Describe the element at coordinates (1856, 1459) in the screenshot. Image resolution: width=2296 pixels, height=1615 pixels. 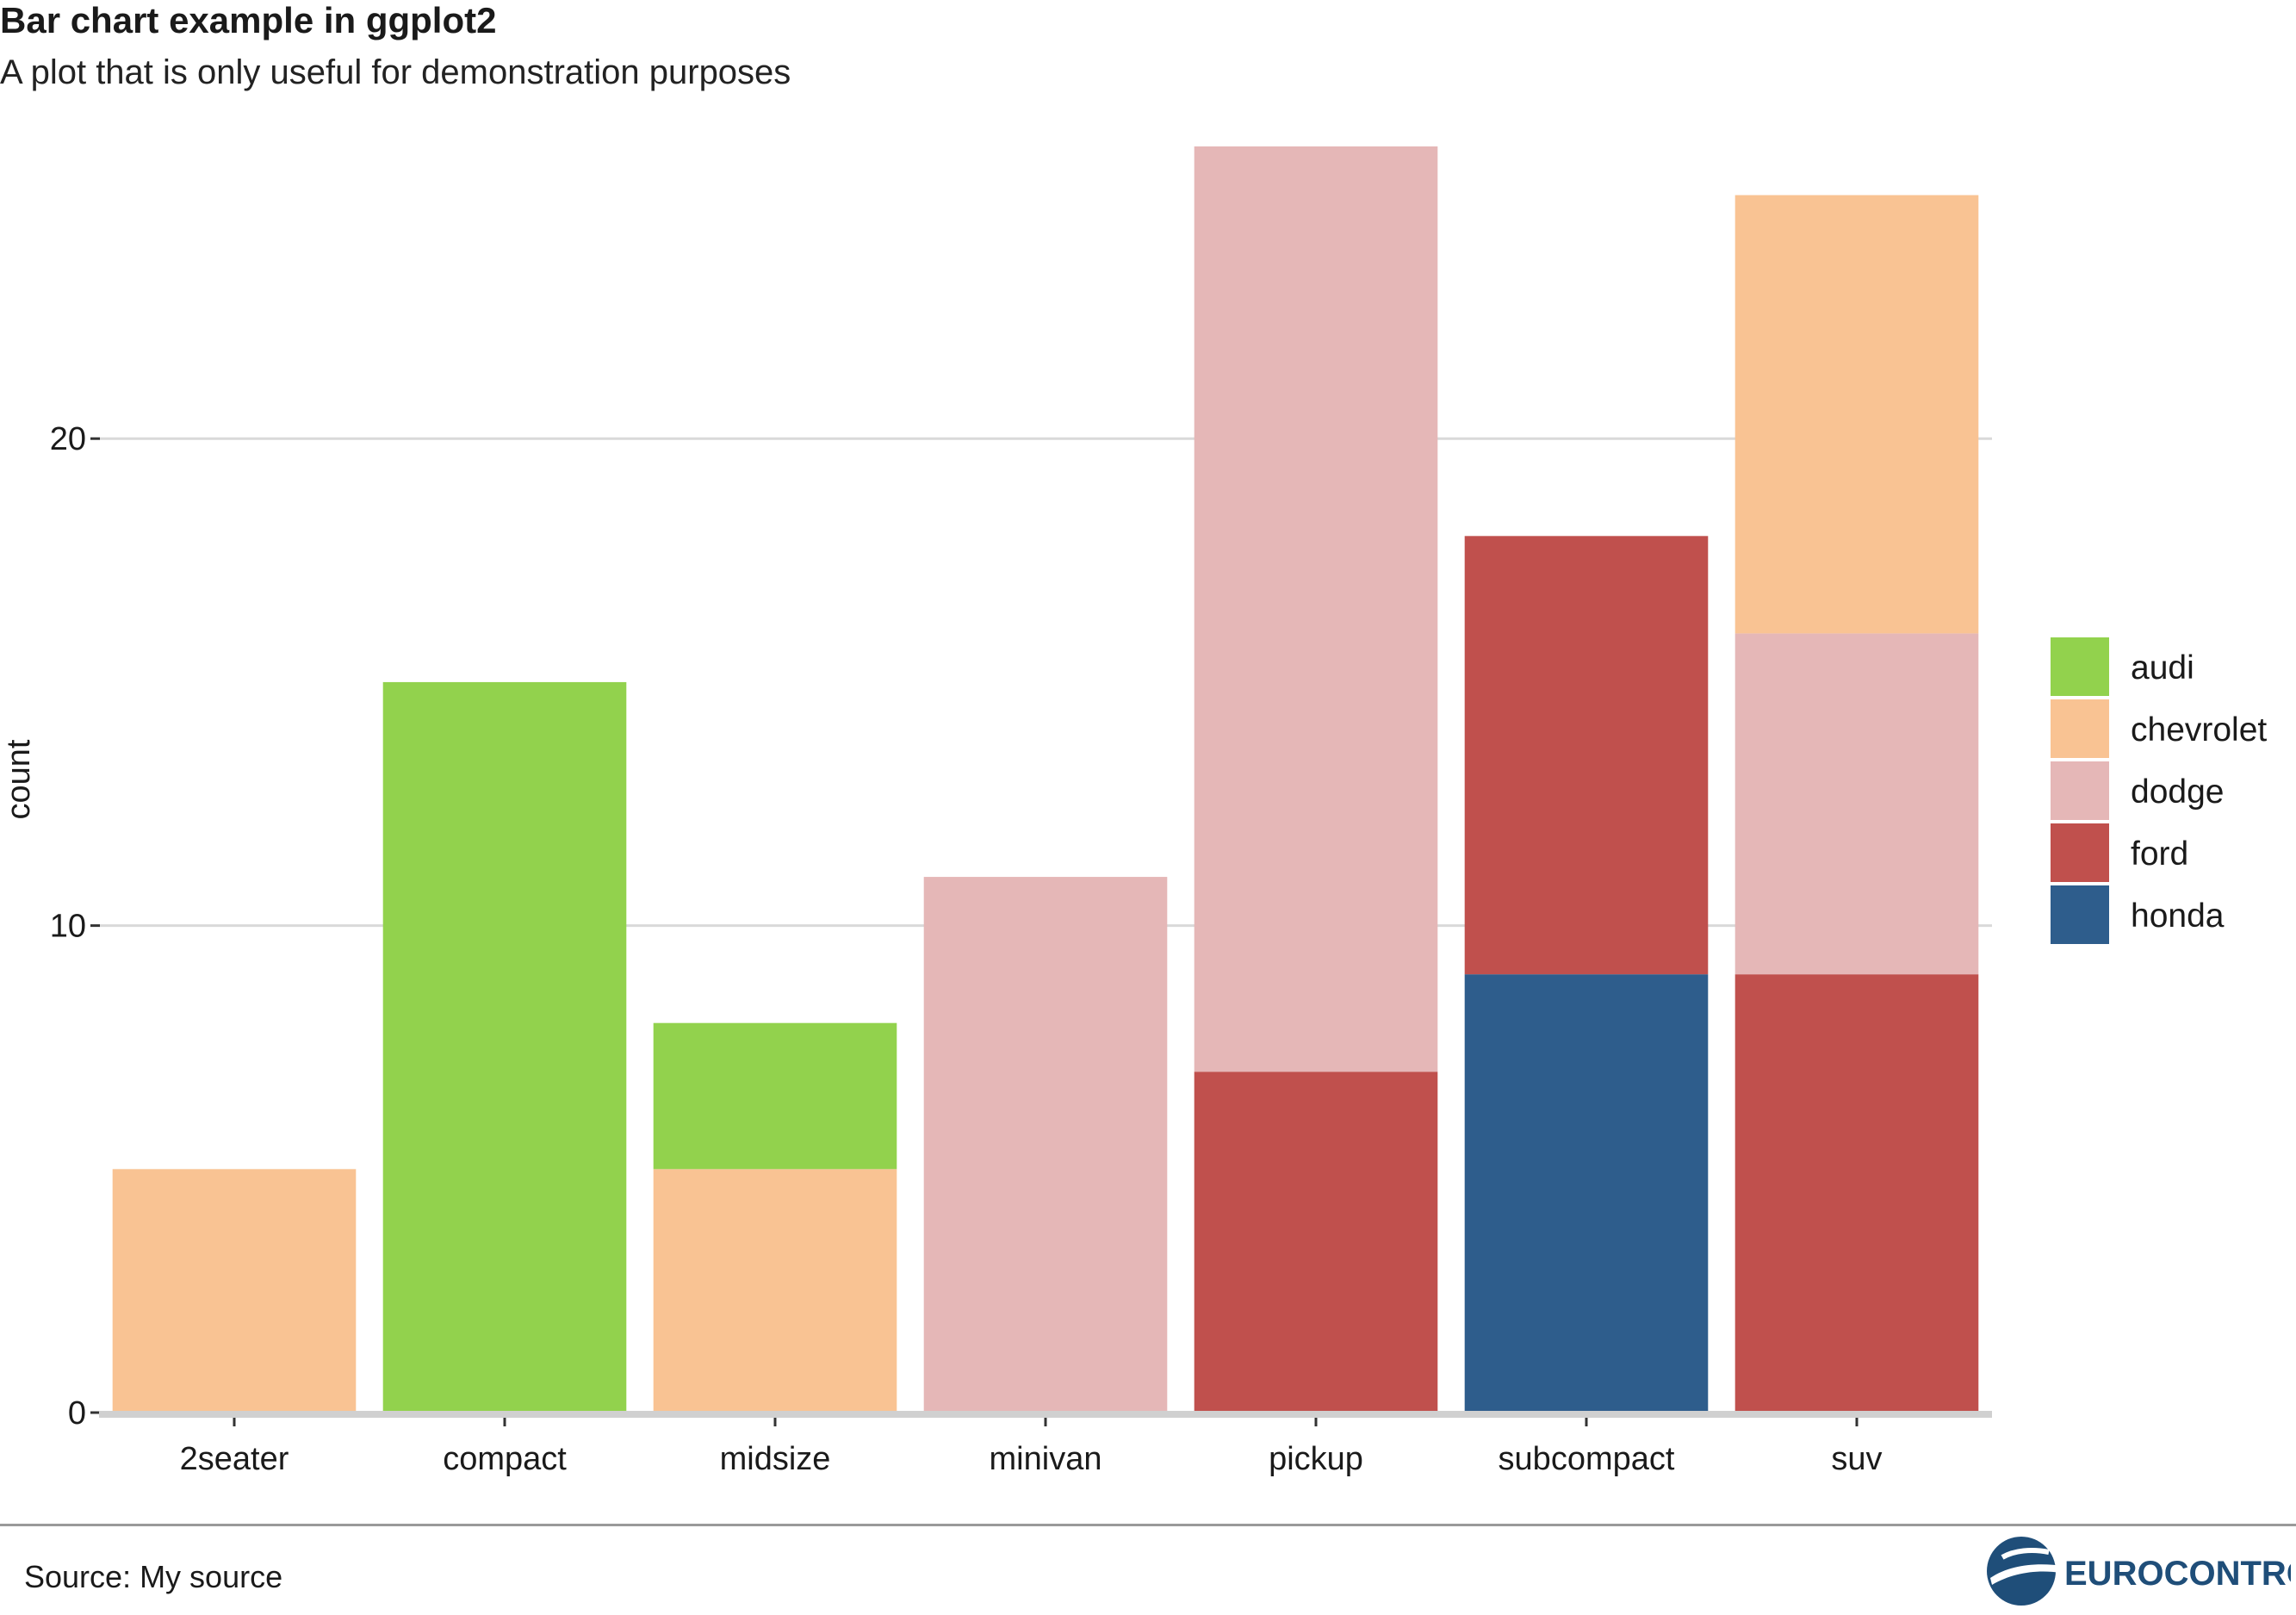
I see `x-tick-label: suv` at that location.